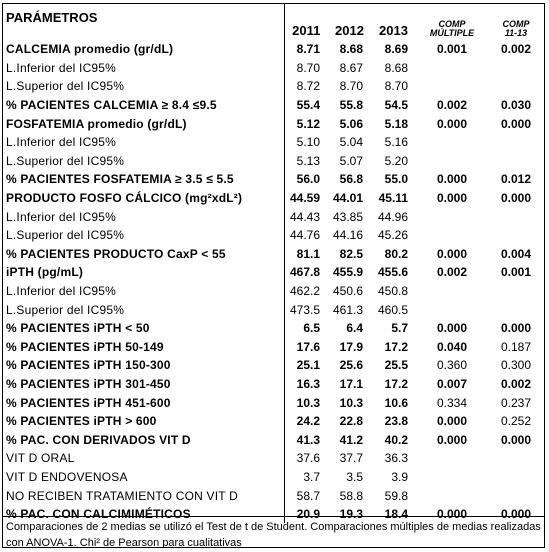 The width and height of the screenshot is (549, 552). I want to click on cell: 25.6, so click(351, 365).